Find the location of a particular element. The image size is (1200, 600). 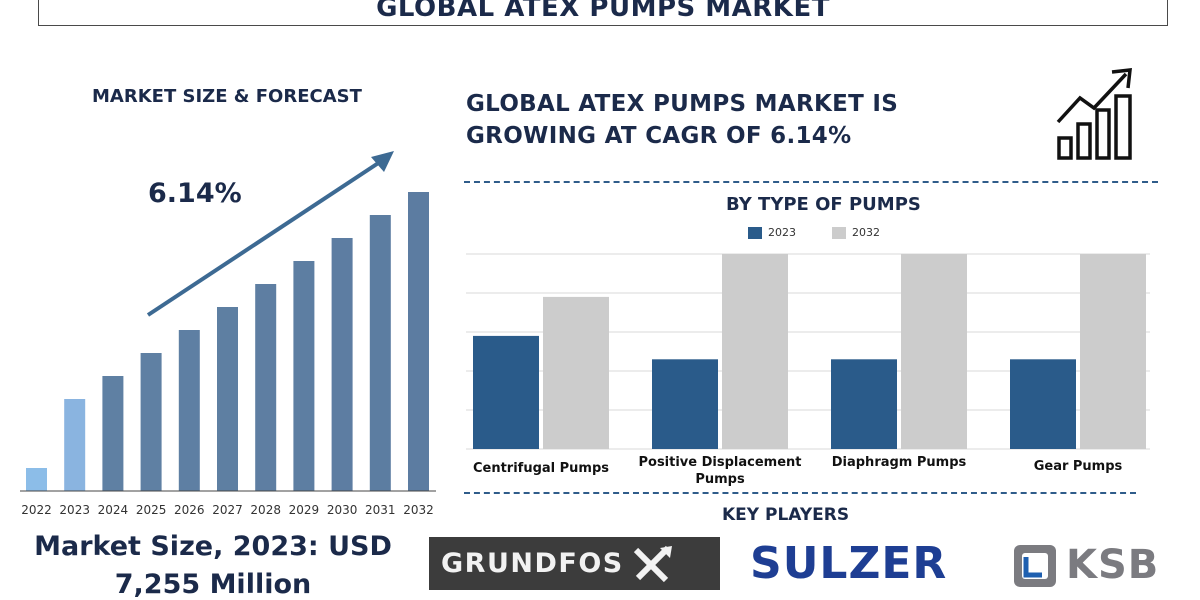

forecast-tick-2023: 2023 is located at coordinates (74, 510).